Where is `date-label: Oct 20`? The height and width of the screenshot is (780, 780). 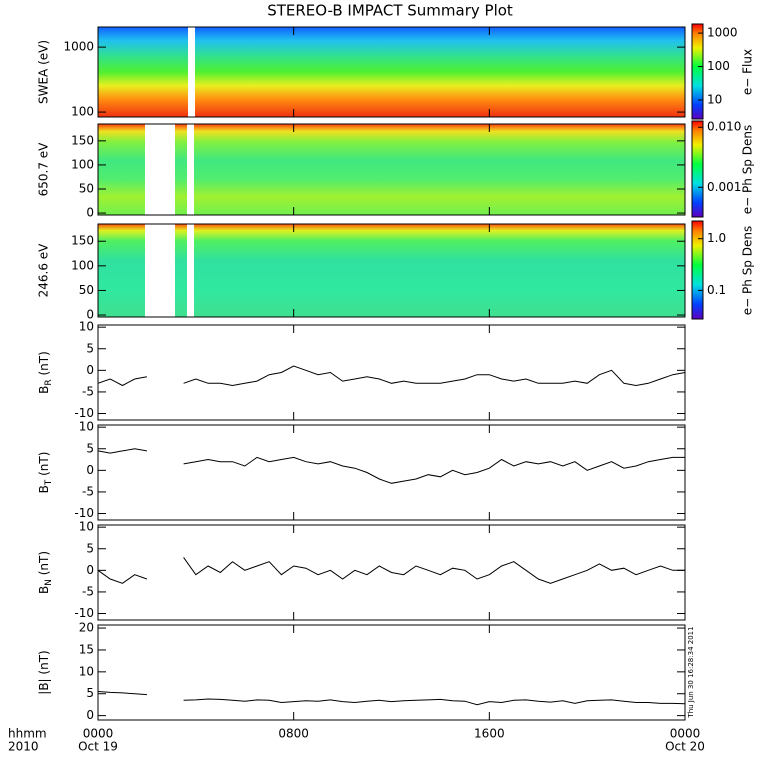 date-label: Oct 20 is located at coordinates (685, 747).